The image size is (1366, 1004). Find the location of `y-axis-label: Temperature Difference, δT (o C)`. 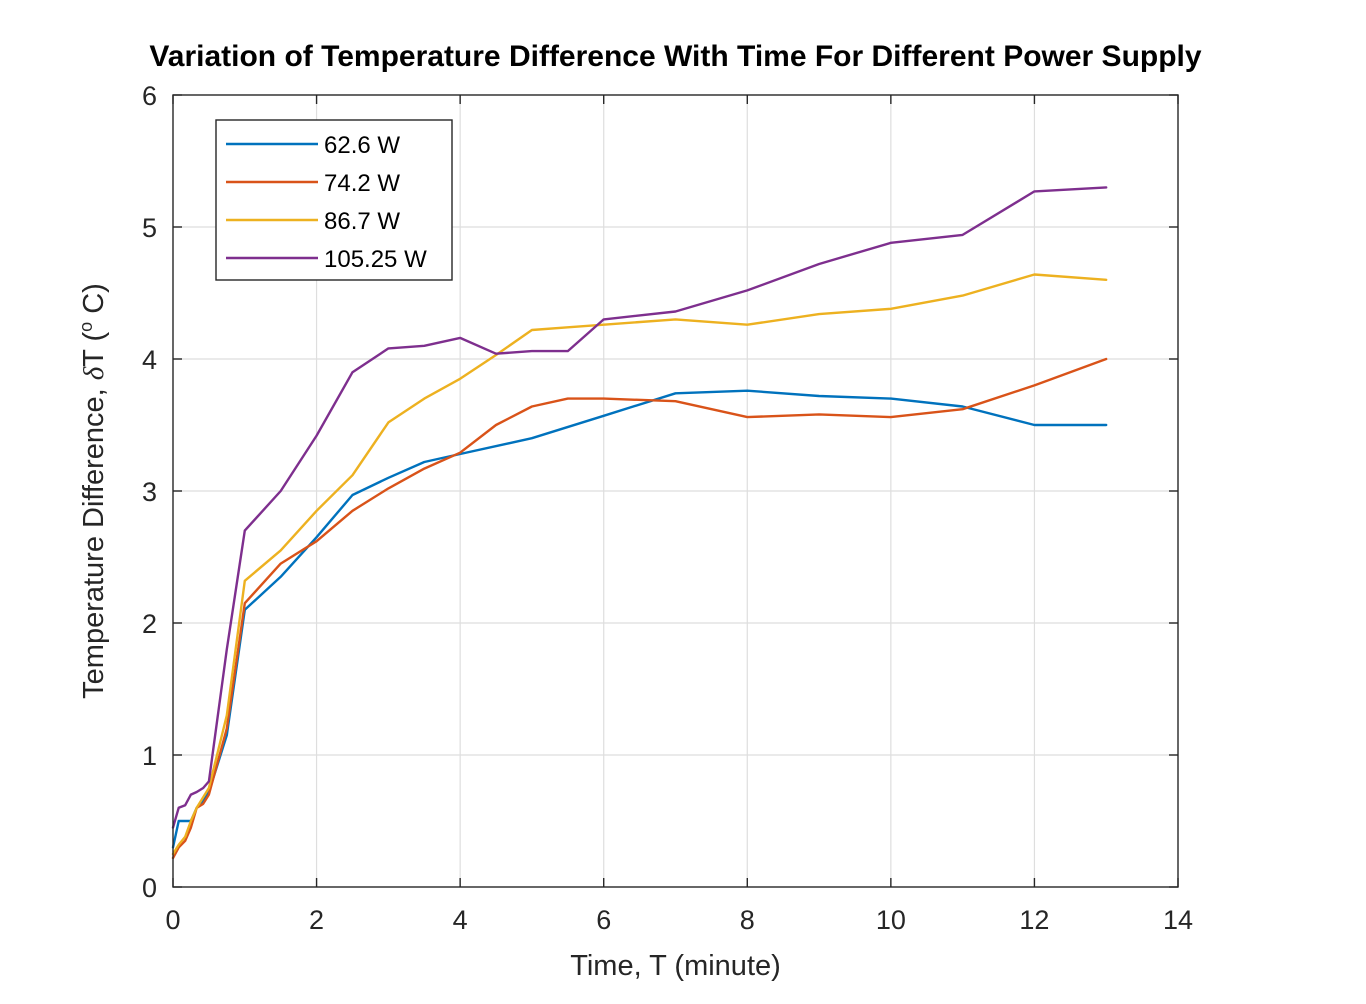

y-axis-label: Temperature Difference, δT (o C) is located at coordinates (93, 491).